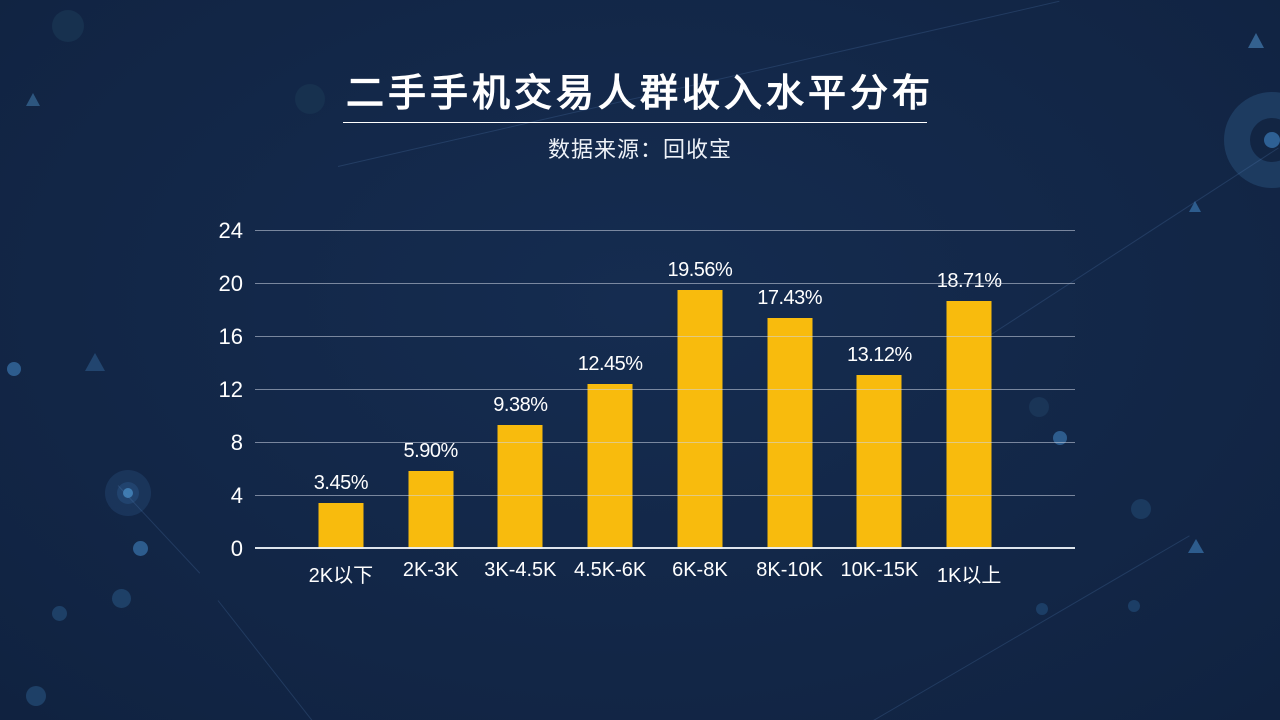 The image size is (1280, 720). I want to click on y-tick-label: 20, so click(230, 283).